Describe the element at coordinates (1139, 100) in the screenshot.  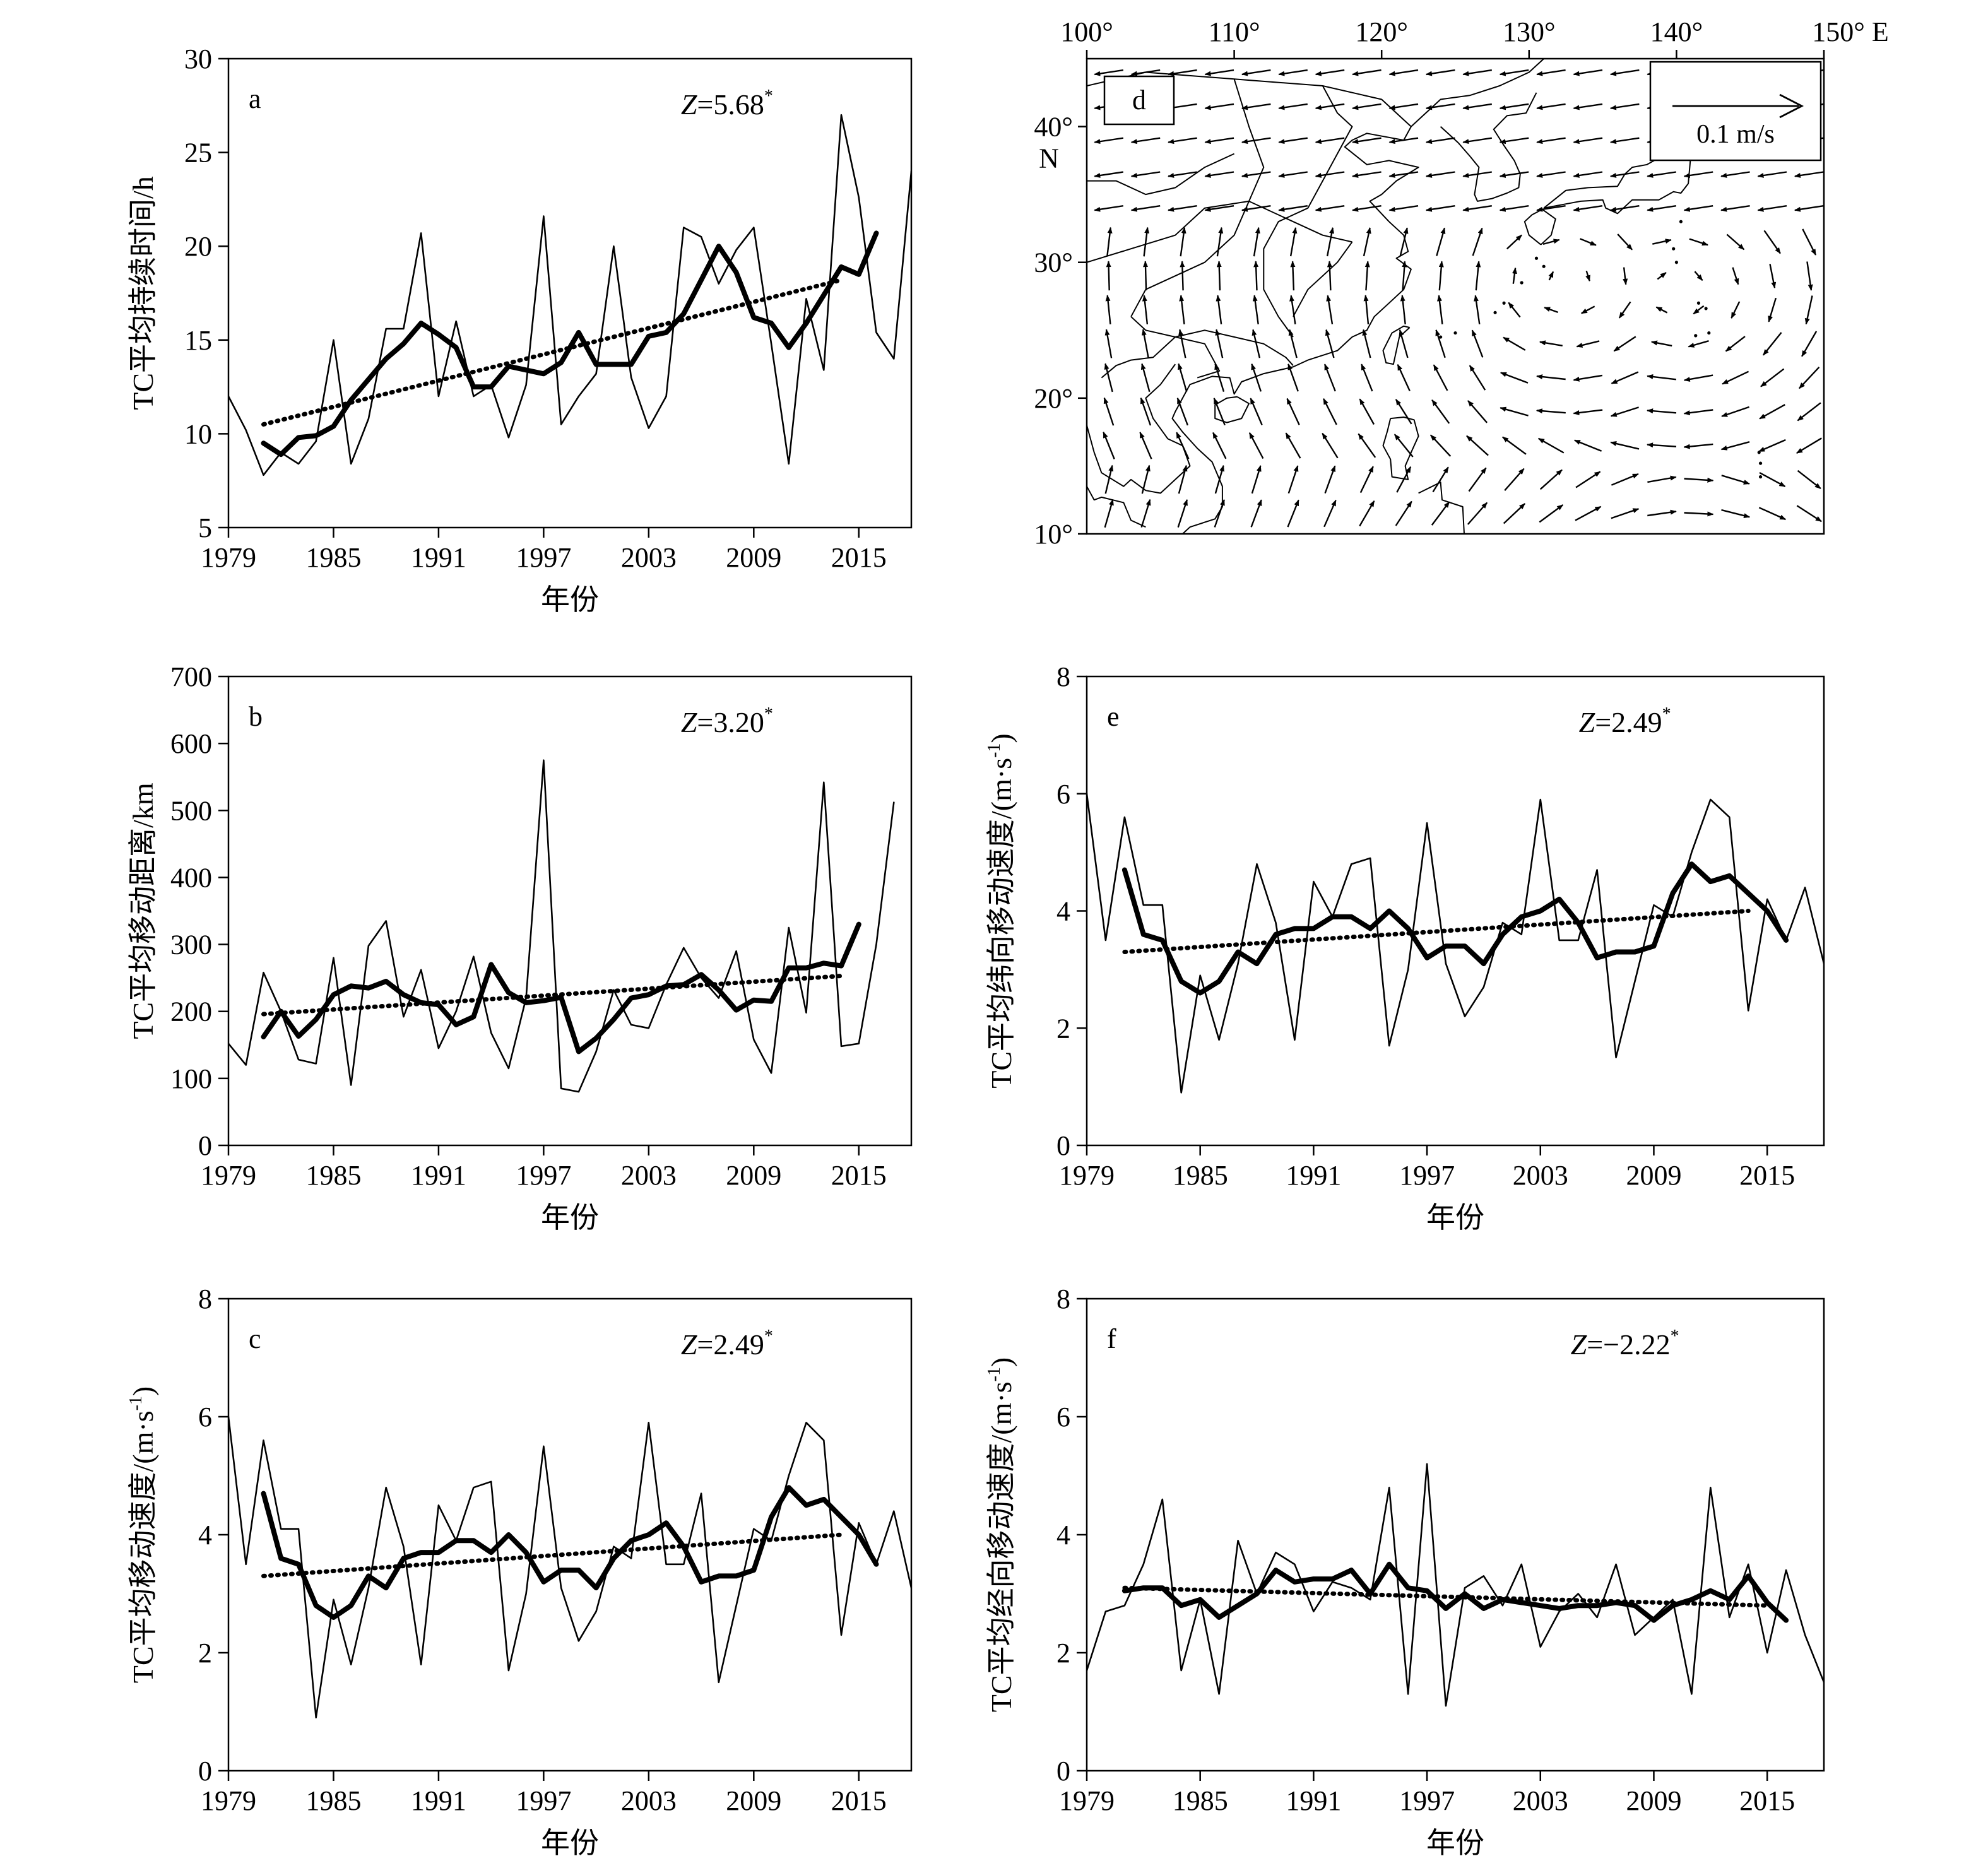
I see `panel-label: d` at that location.